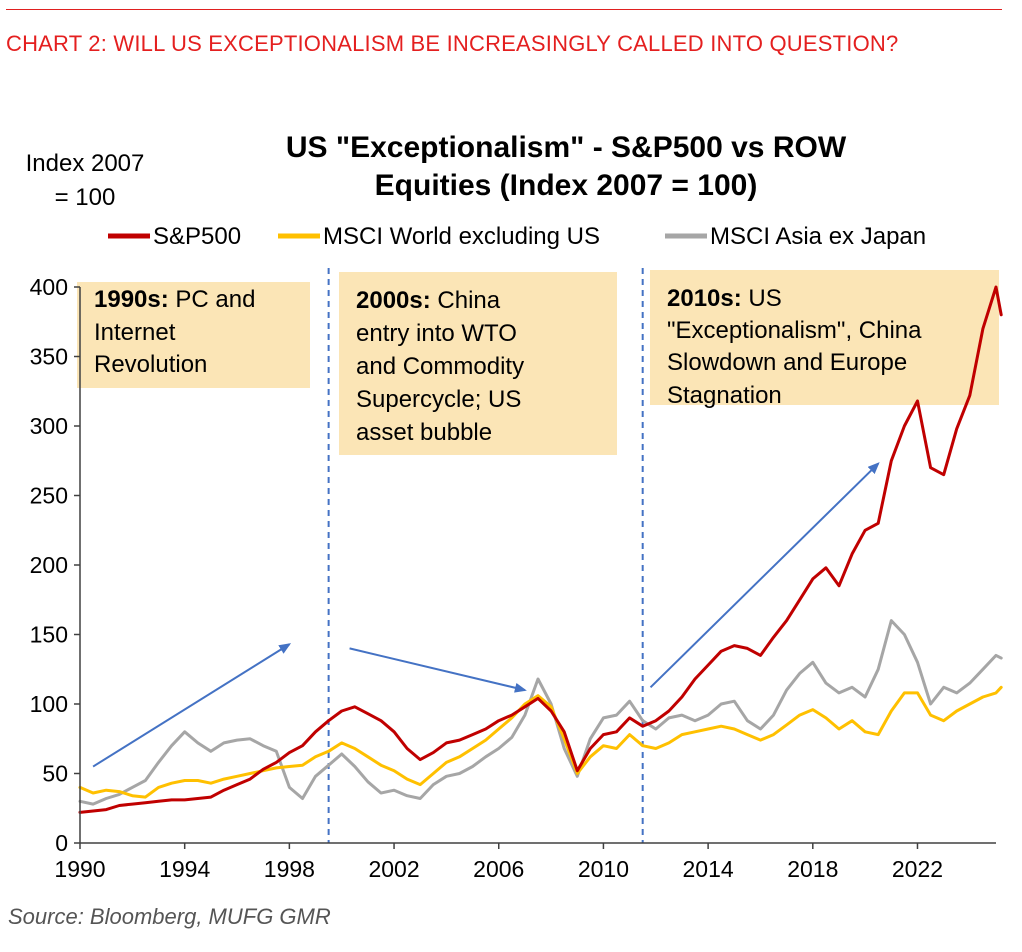 This screenshot has width=1022, height=952. I want to click on annotation-2010s-line-3: Slowdown and Europe, so click(787, 362).